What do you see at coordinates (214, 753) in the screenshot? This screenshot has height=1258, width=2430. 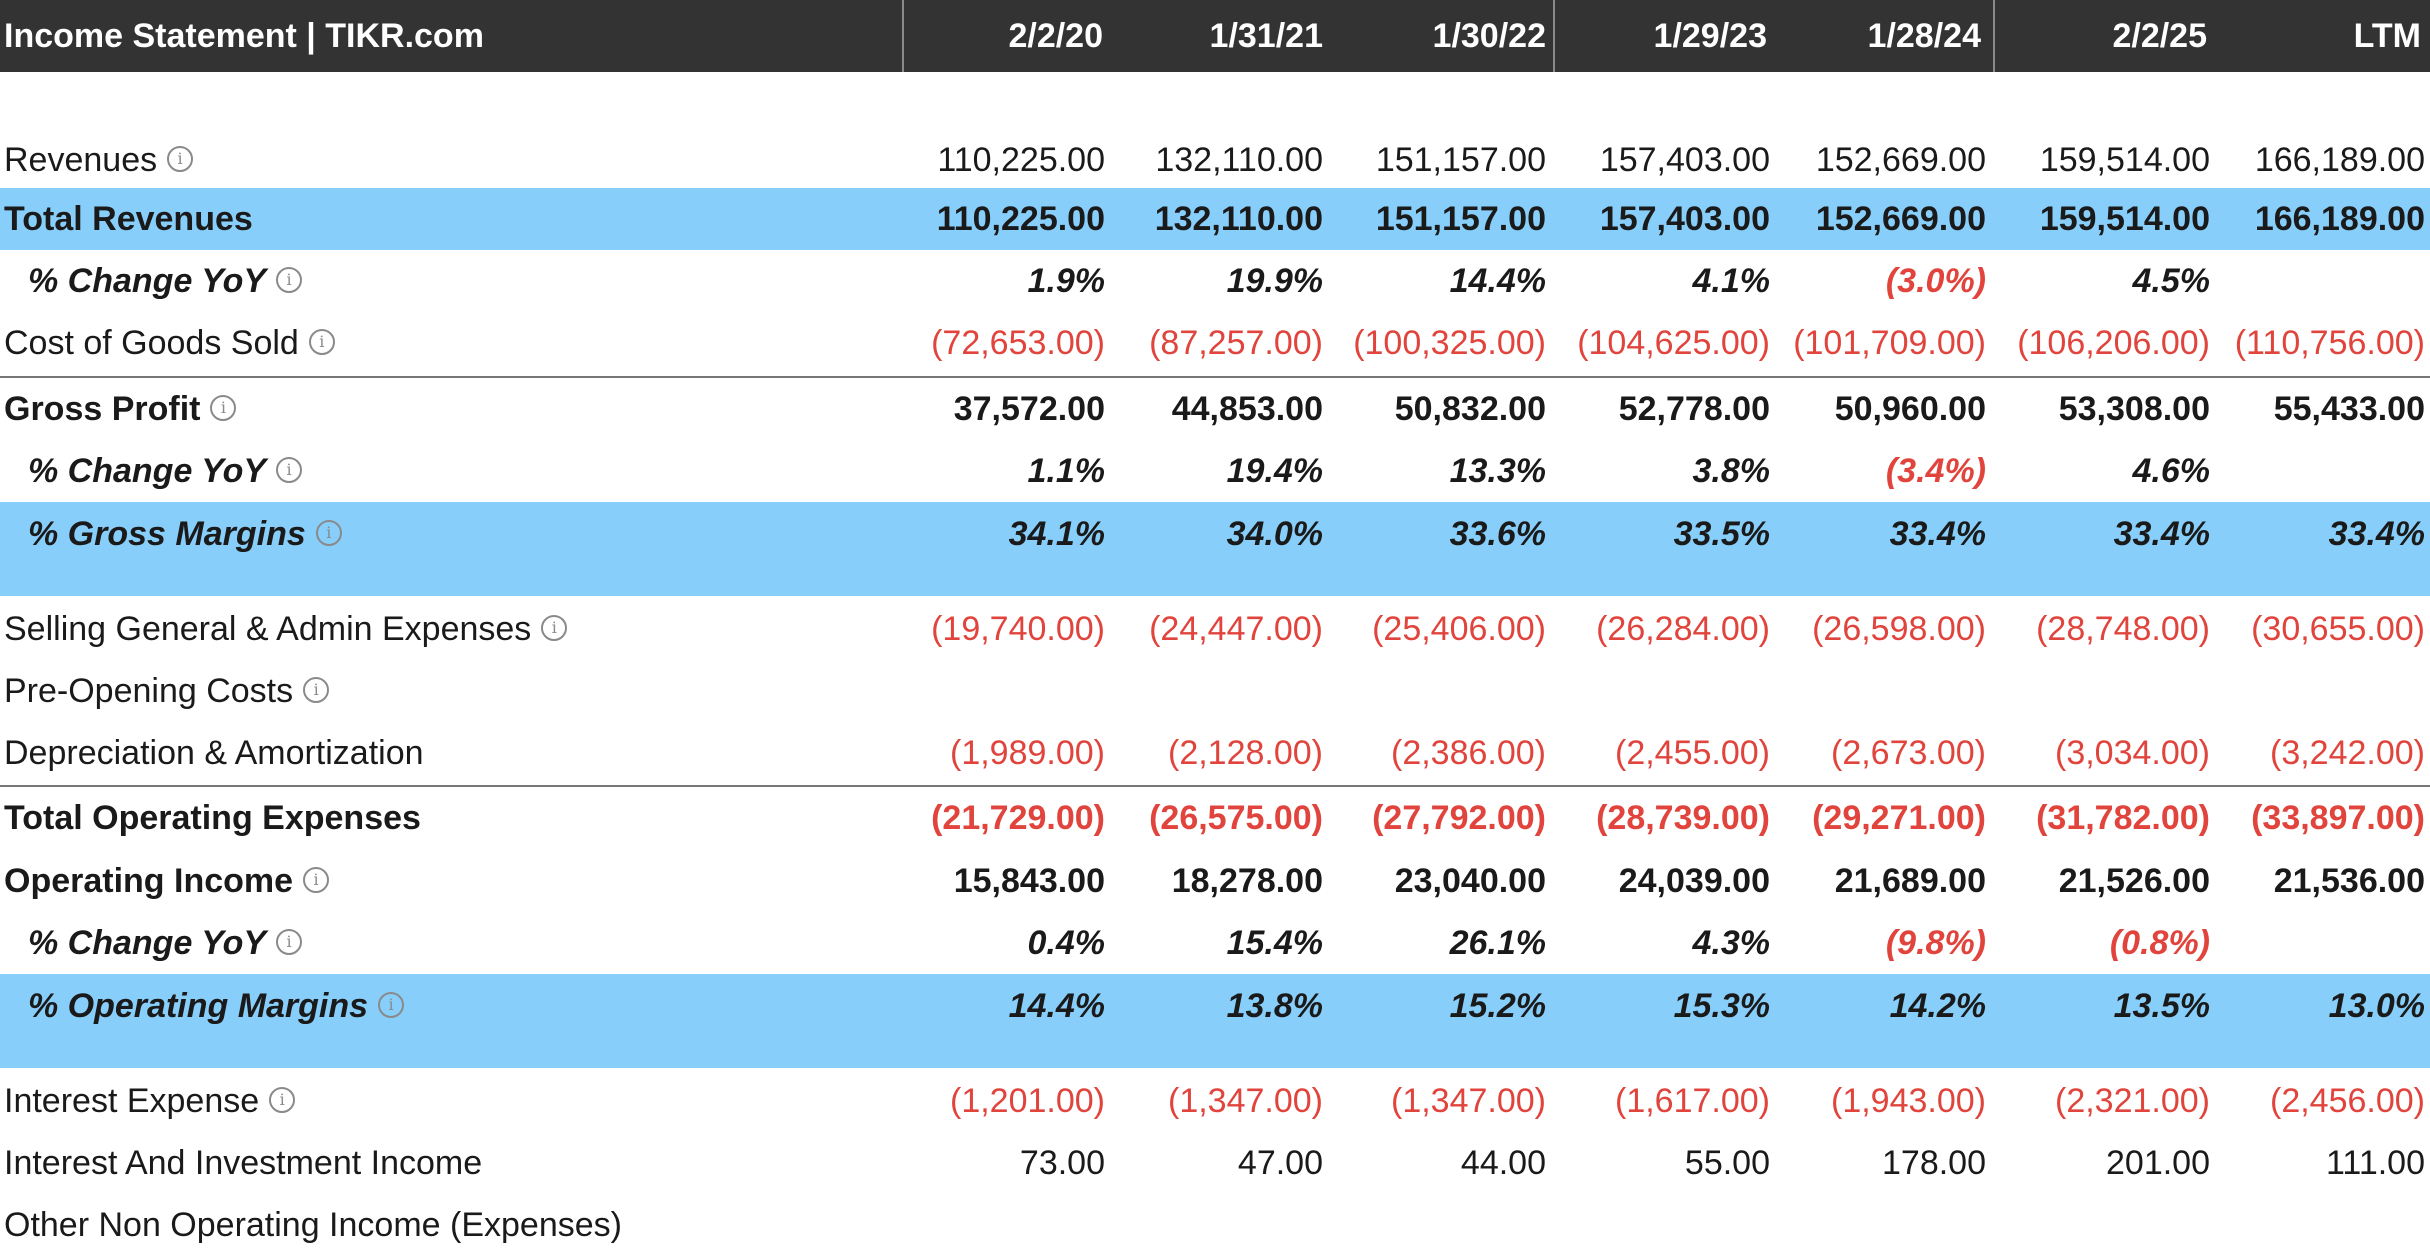 I see `row-label: Depreciation & Amortization` at bounding box center [214, 753].